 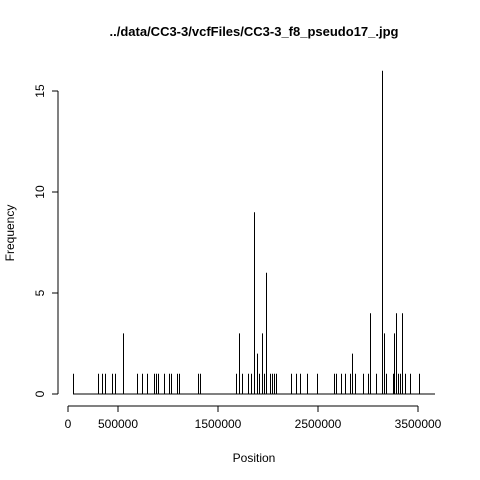 What do you see at coordinates (10, 233) in the screenshot?
I see `y-axis-label: Frequency` at bounding box center [10, 233].